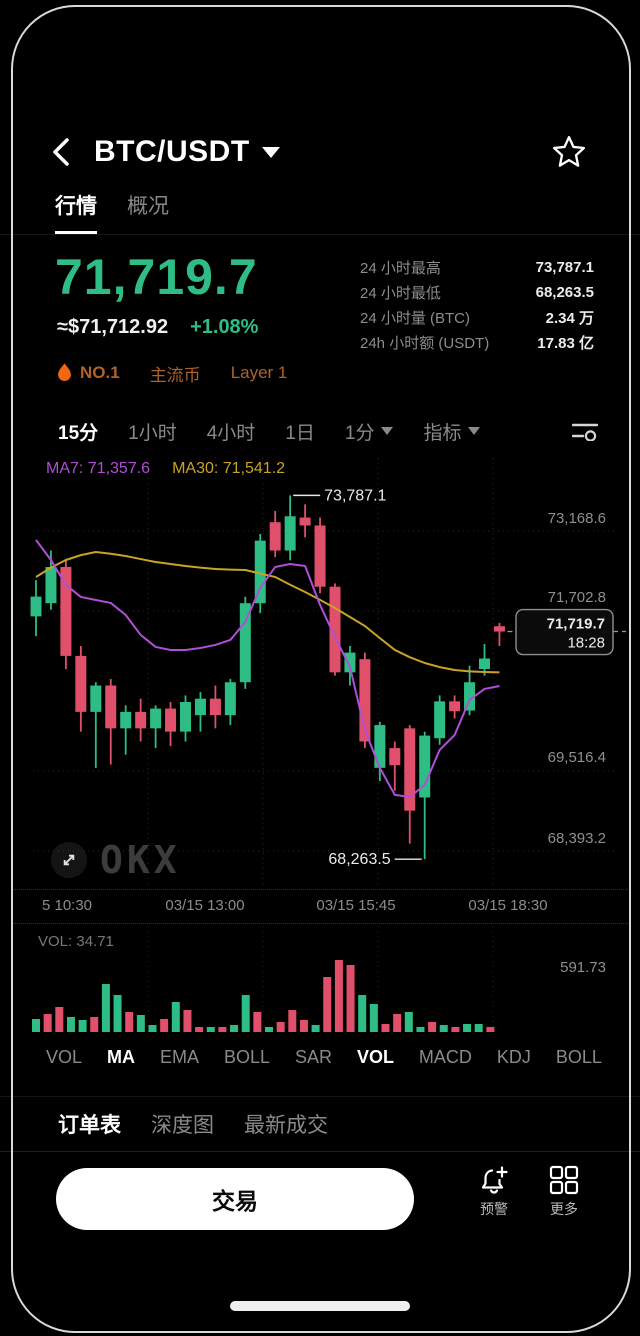 The image size is (640, 1336). Describe the element at coordinates (565, 343) in the screenshot. I see `stat-value: 17.83 亿` at that location.